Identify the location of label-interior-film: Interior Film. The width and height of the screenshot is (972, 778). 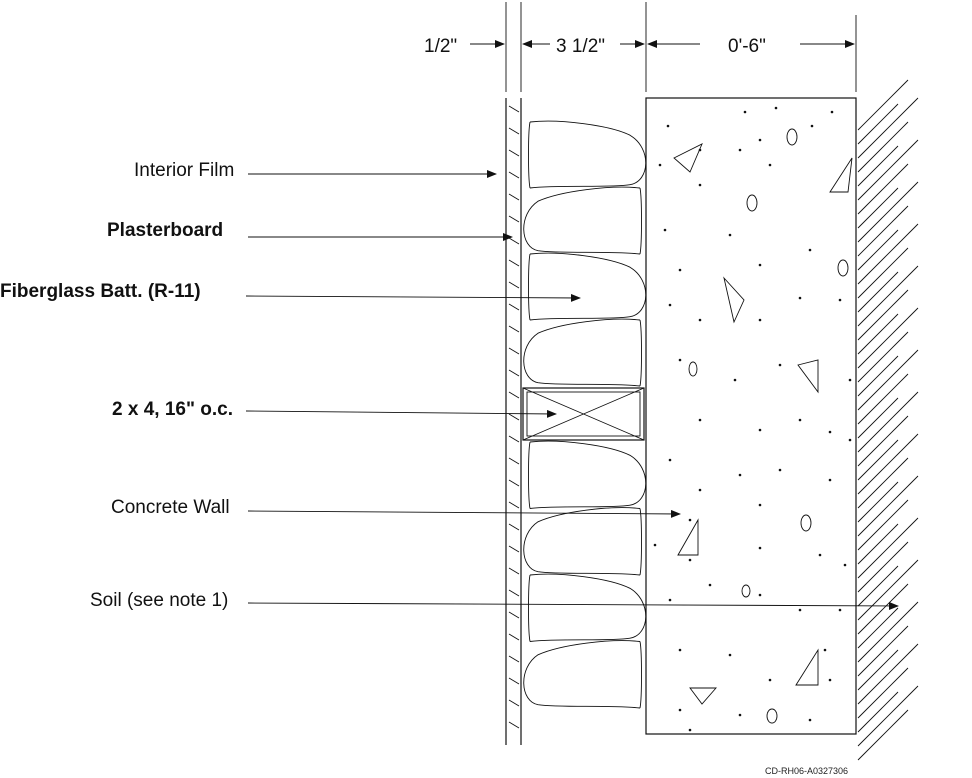
(184, 170).